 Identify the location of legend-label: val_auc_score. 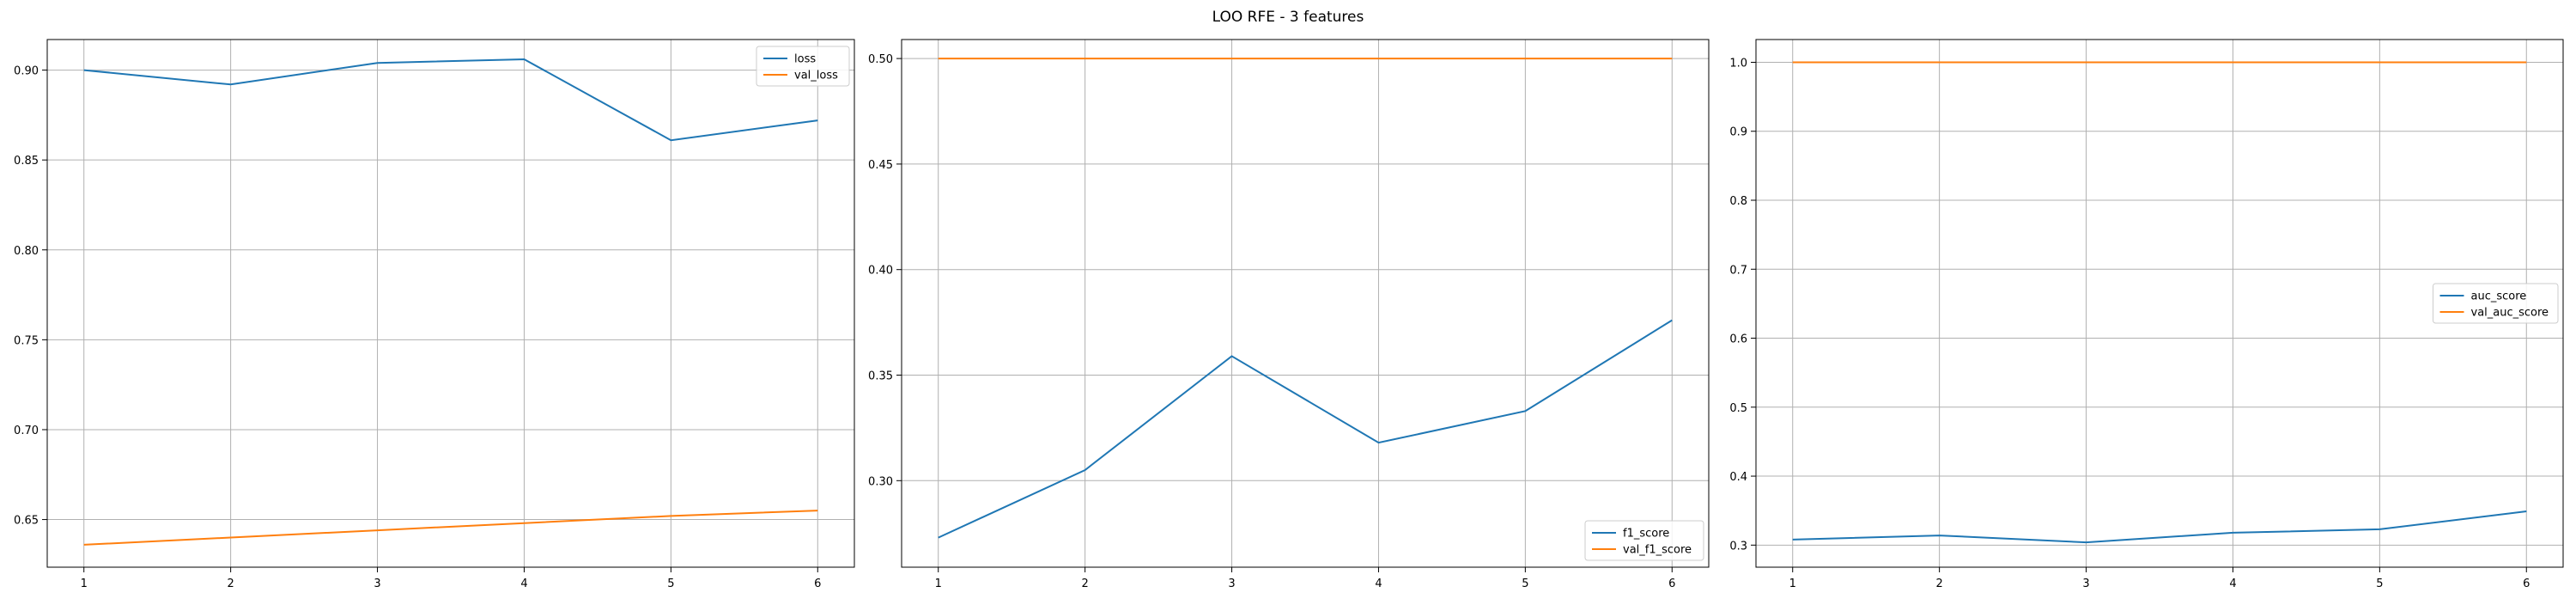
(2510, 313).